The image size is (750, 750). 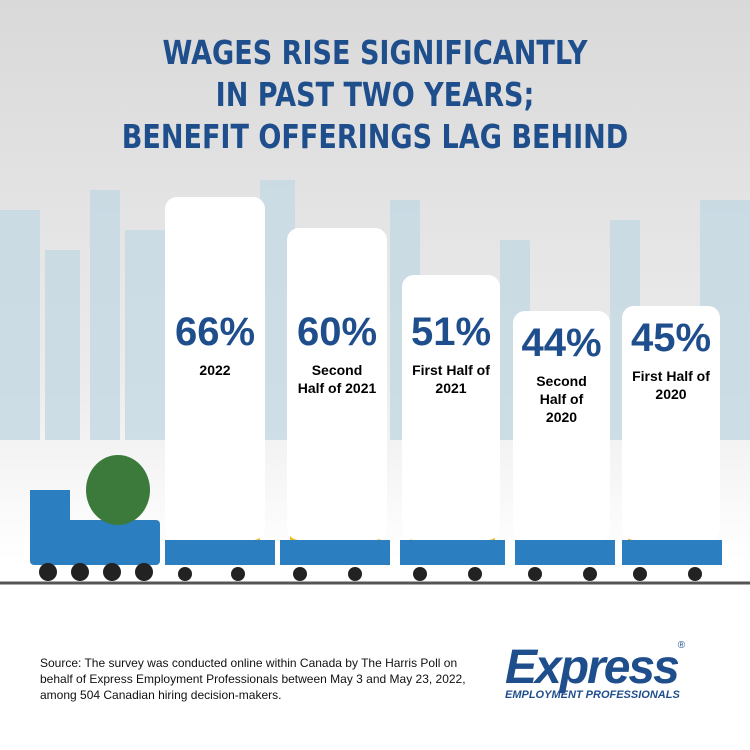 I want to click on title-line: WAGES RISE SIGNIFICANTLY, so click(x=375, y=52).